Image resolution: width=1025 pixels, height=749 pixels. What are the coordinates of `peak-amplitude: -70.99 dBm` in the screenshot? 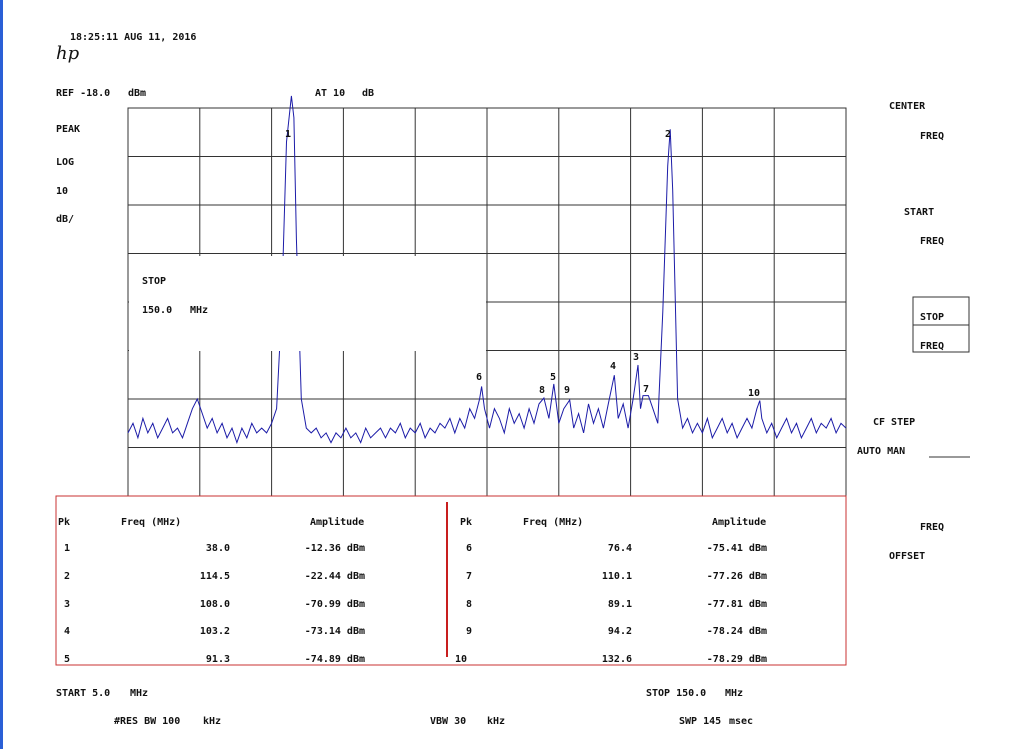 It's located at (335, 604).